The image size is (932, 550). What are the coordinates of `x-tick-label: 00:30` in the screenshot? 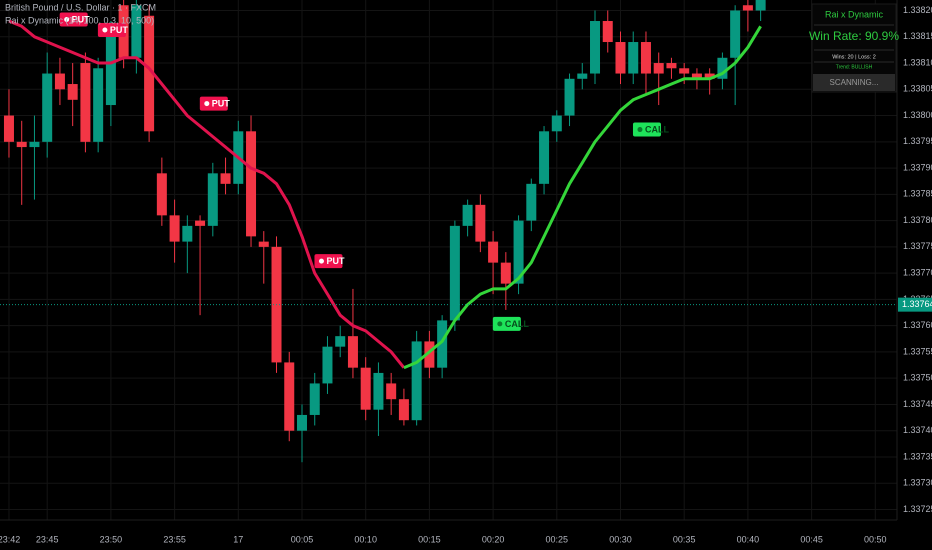 It's located at (620, 539).